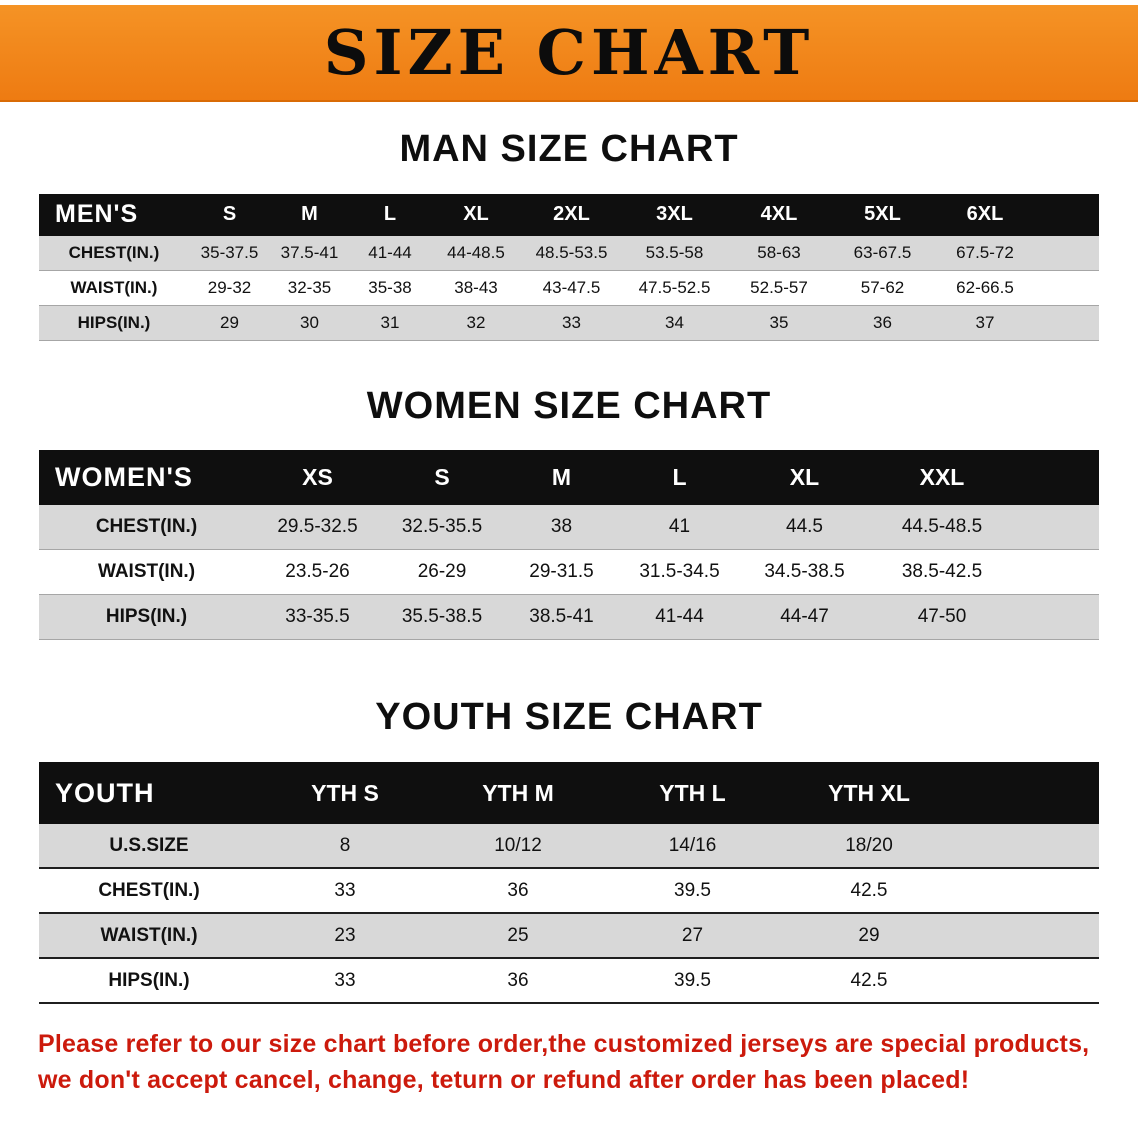 Image resolution: width=1138 pixels, height=1137 pixels. Describe the element at coordinates (476, 322) in the screenshot. I see `size-cell: 32` at that location.